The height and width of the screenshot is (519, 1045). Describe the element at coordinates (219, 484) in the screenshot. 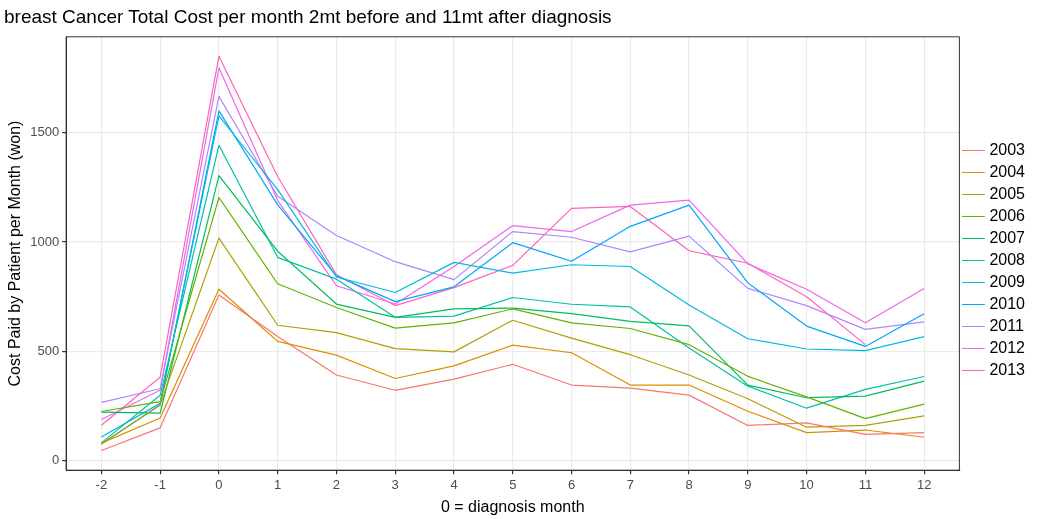

I see `x-tick-label: 0` at that location.